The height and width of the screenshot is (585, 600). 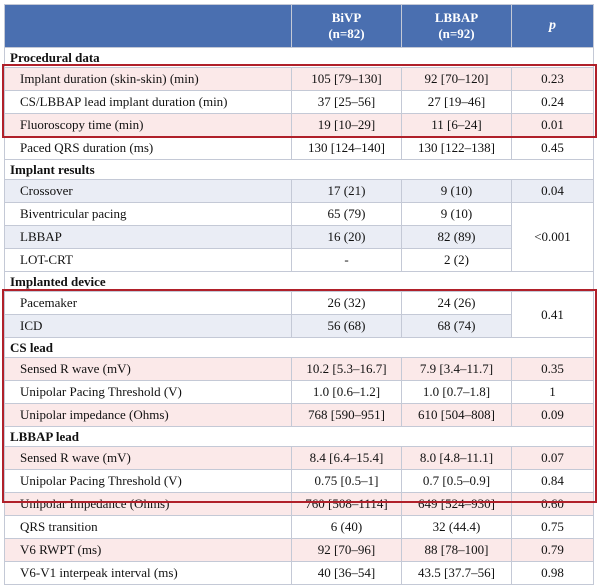 What do you see at coordinates (456, 303) in the screenshot?
I see `lbbap-value: 24 (26)` at bounding box center [456, 303].